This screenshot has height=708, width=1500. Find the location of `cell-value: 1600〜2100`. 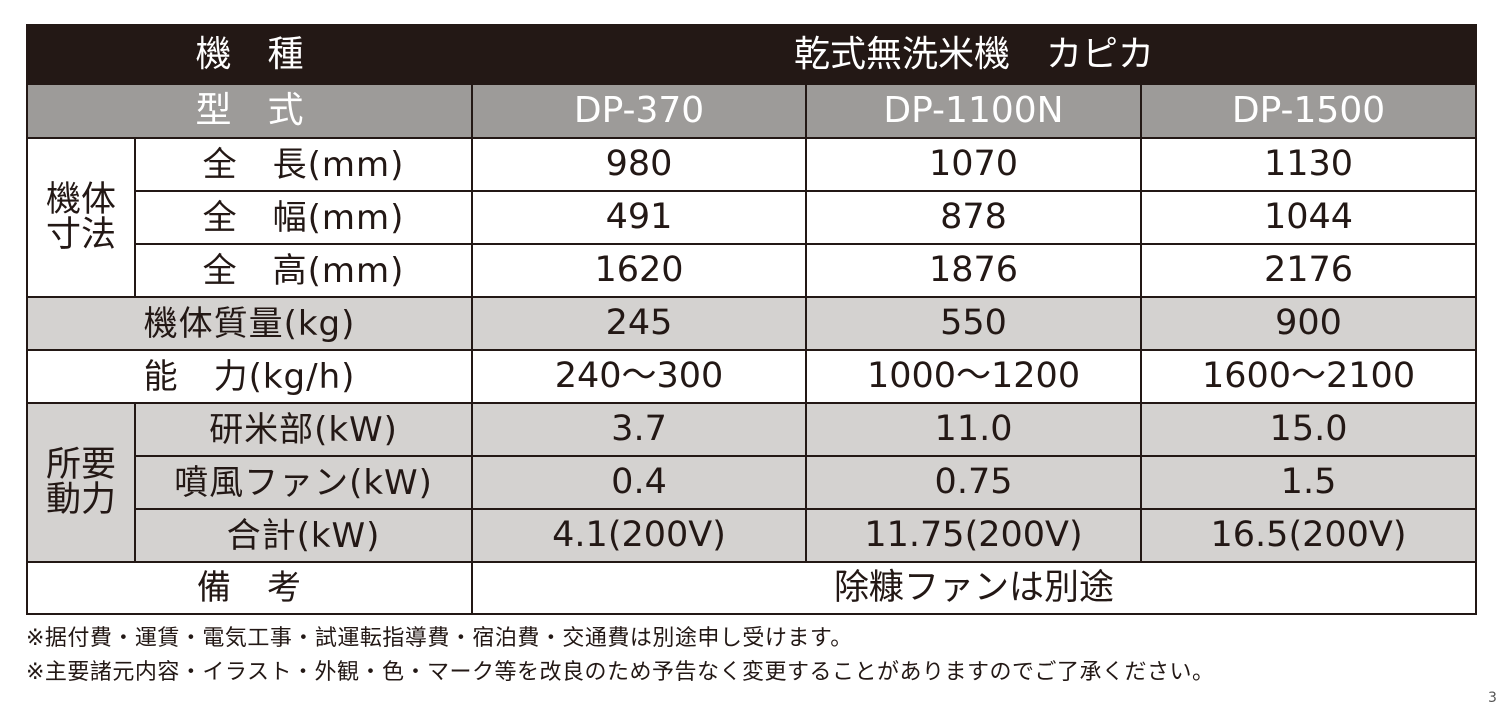

cell-value: 1600〜2100 is located at coordinates (1309, 376).